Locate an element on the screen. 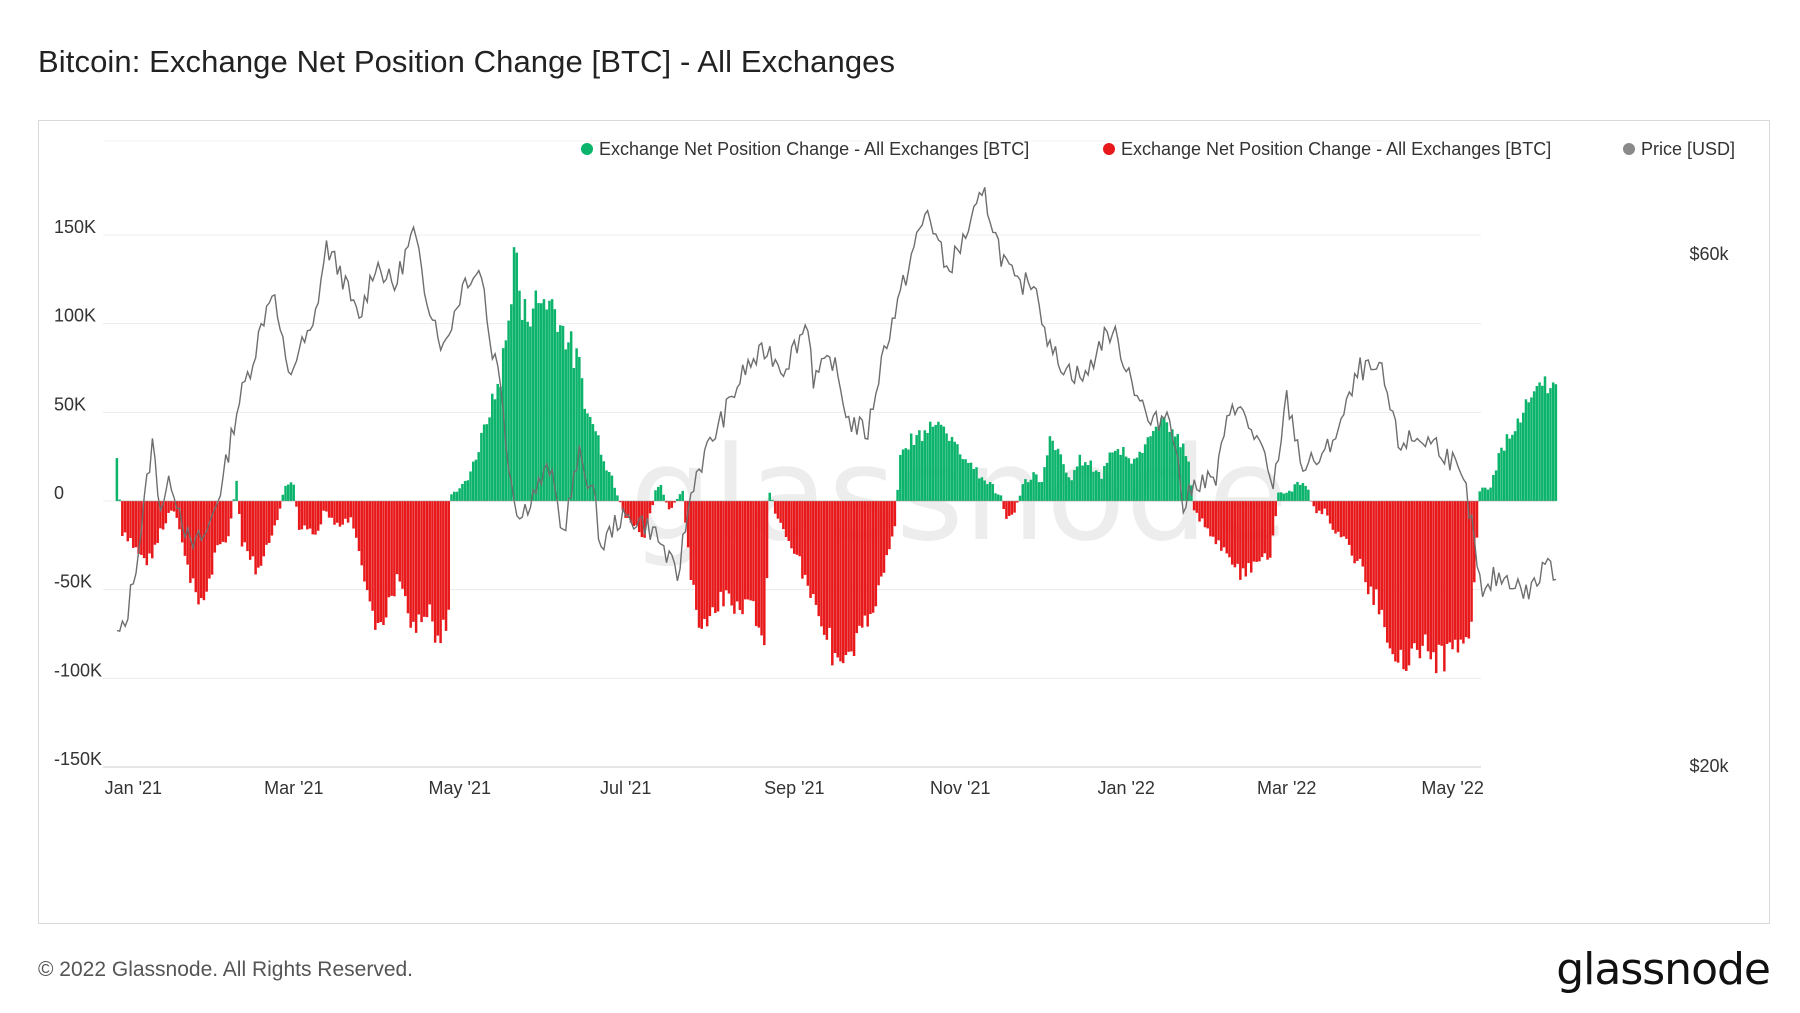  x-tick-label: Mar '21 is located at coordinates (293, 788).